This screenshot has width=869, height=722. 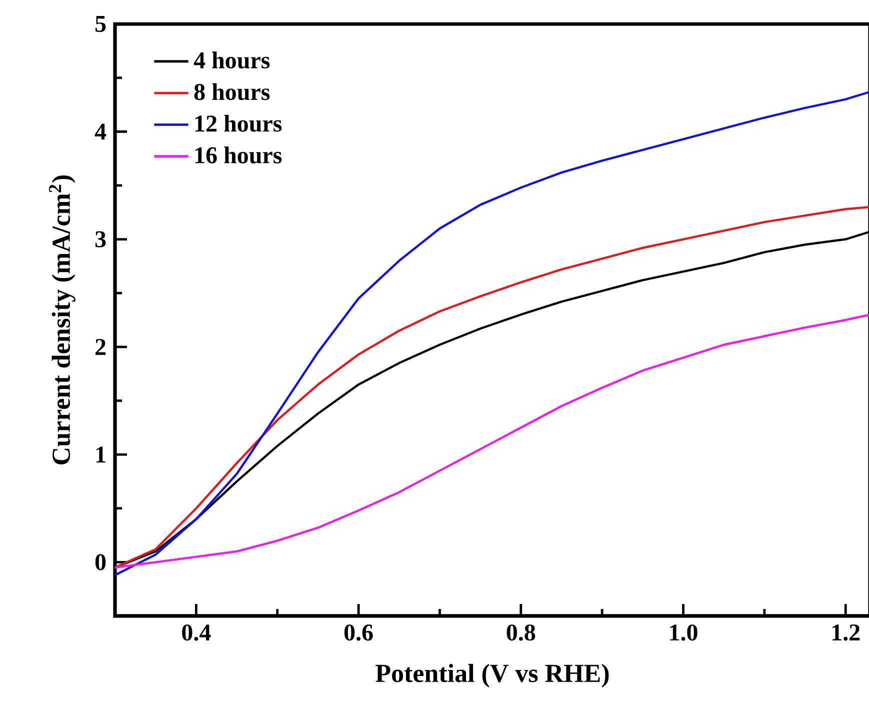 What do you see at coordinates (238, 123) in the screenshot?
I see `legend-label: 12 hours` at bounding box center [238, 123].